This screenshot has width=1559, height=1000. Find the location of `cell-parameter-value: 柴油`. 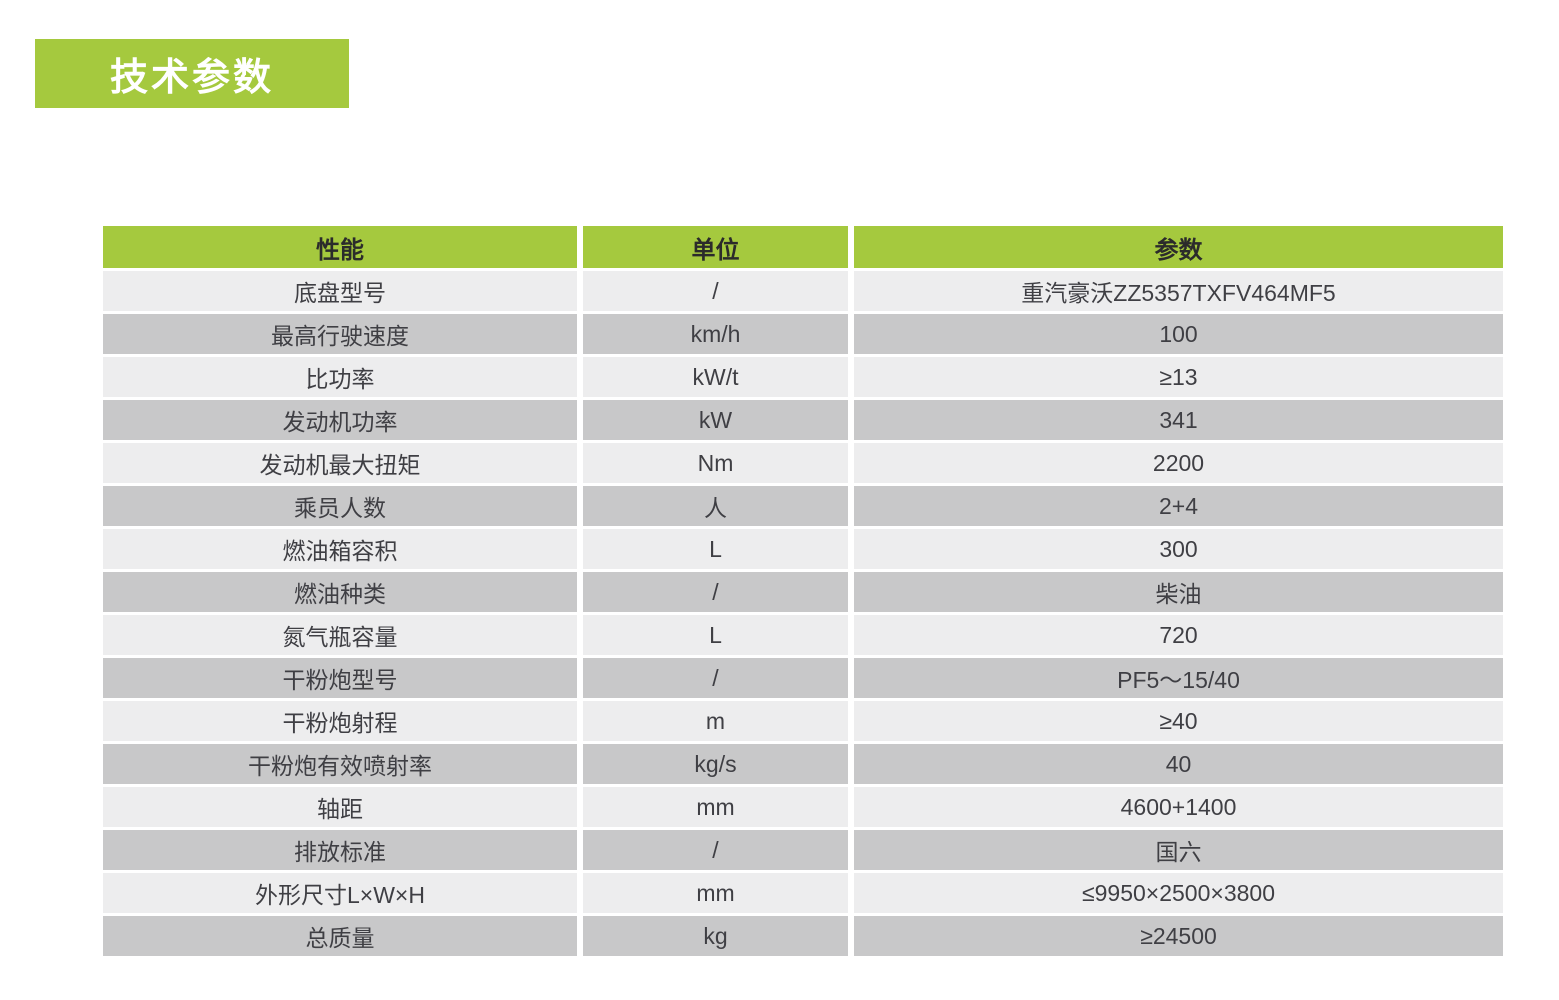

cell-parameter-value: 柴油 is located at coordinates (1178, 592).